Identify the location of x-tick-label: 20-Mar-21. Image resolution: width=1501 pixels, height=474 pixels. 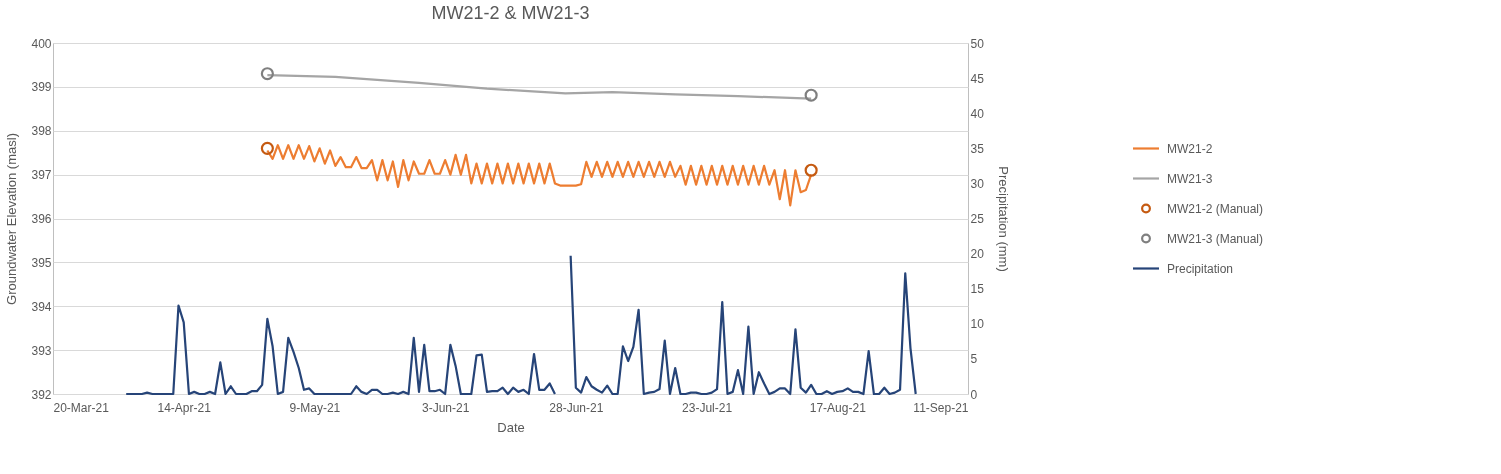
(81, 407).